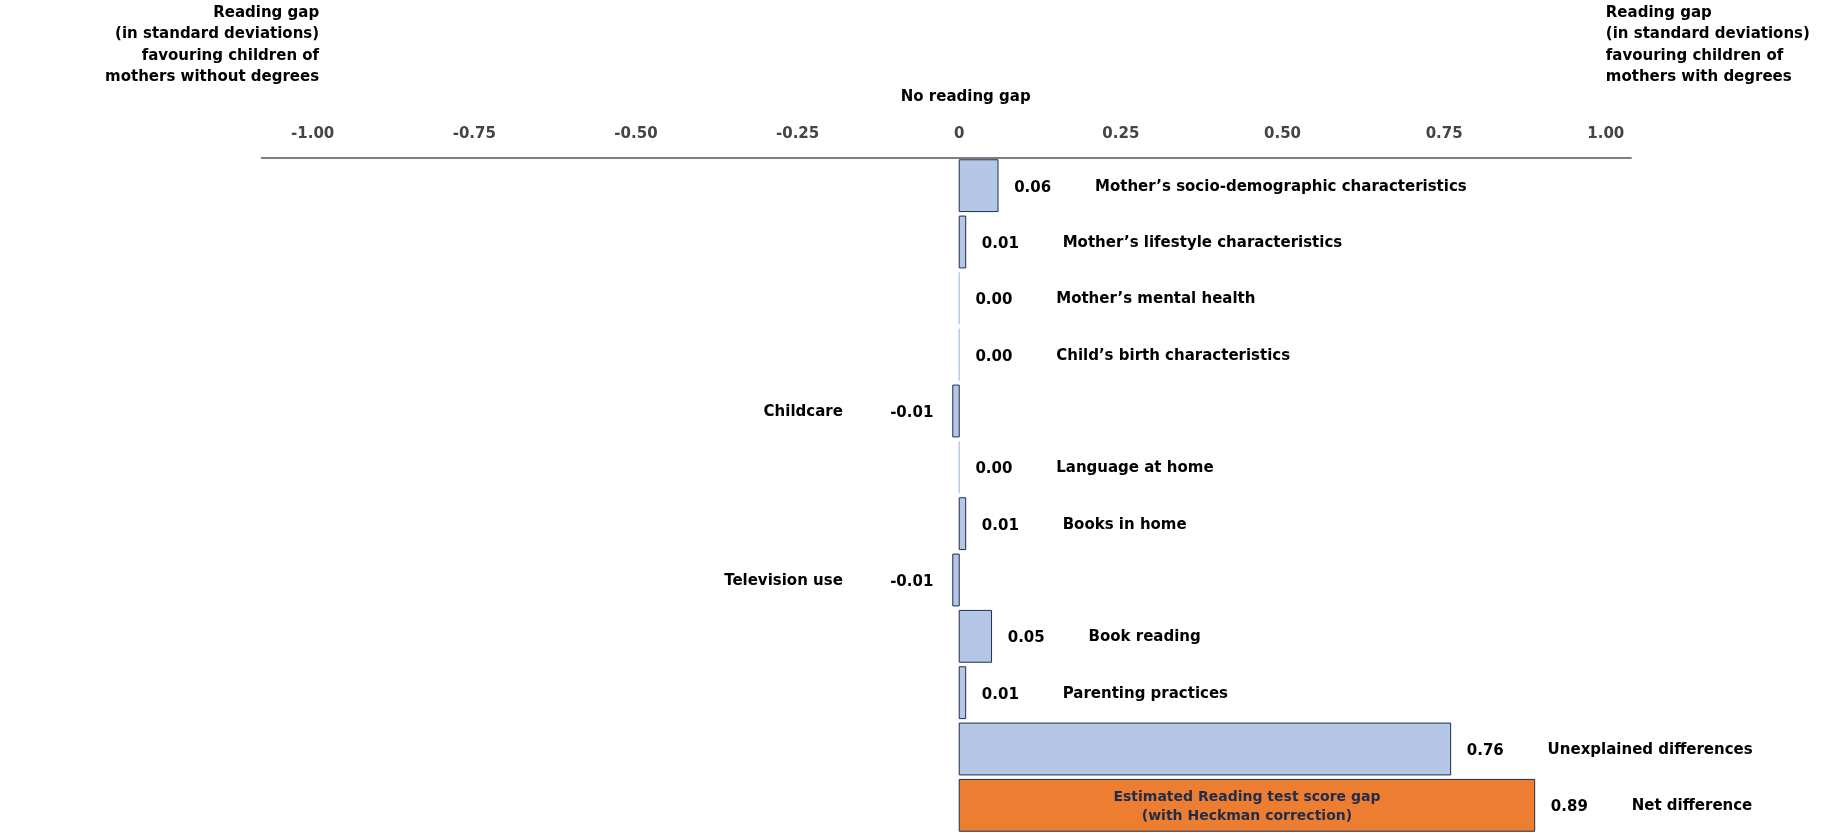 The width and height of the screenshot is (1845, 833). I want to click on x-tick-label: 1.00, so click(1606, 132).